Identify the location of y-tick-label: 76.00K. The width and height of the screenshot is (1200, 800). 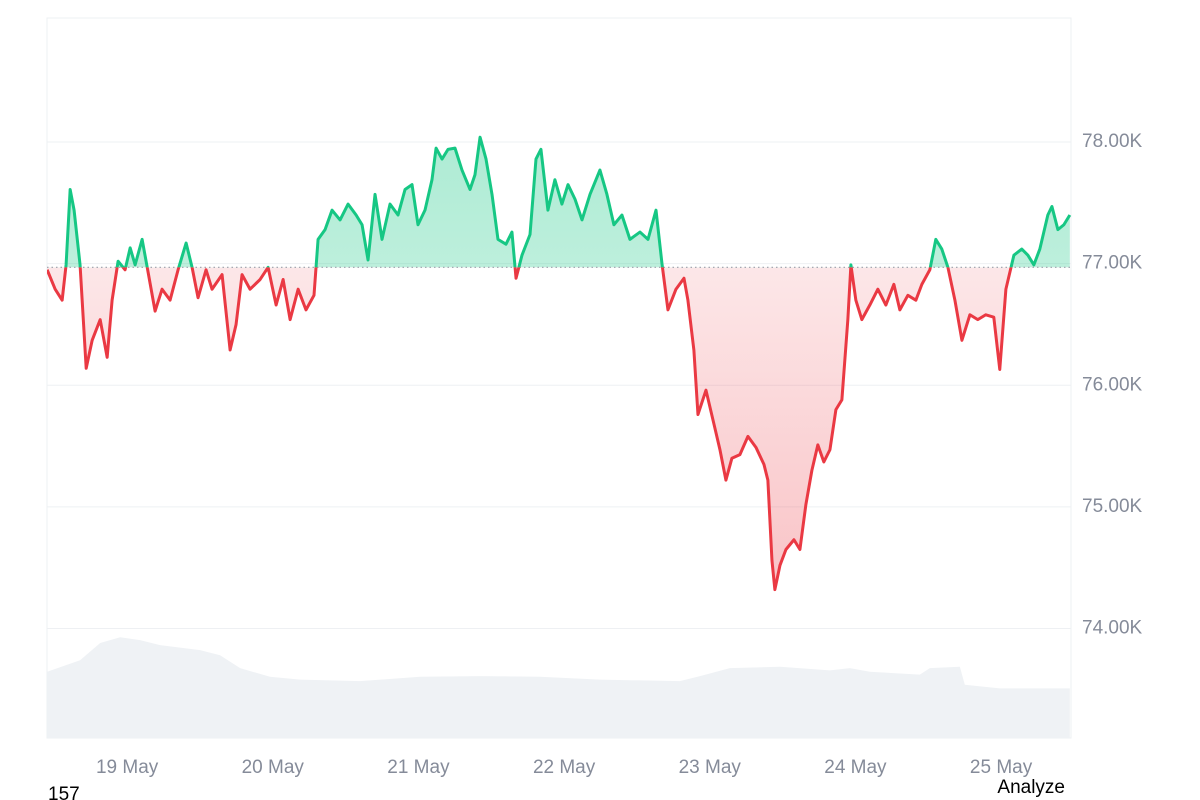
(1112, 384).